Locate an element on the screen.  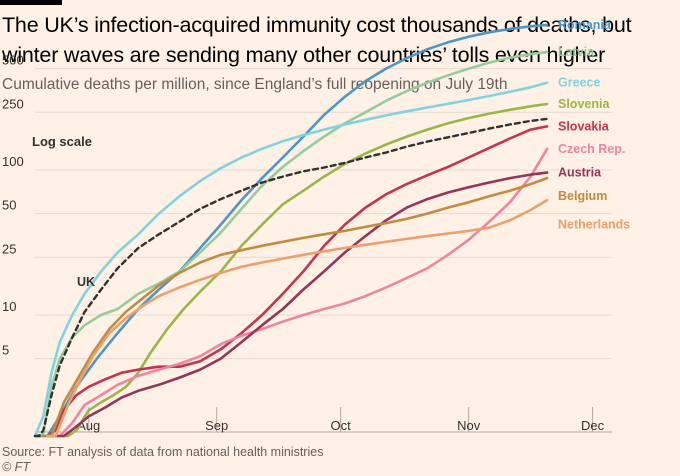
y-tick-label: 10 is located at coordinates (9, 306).